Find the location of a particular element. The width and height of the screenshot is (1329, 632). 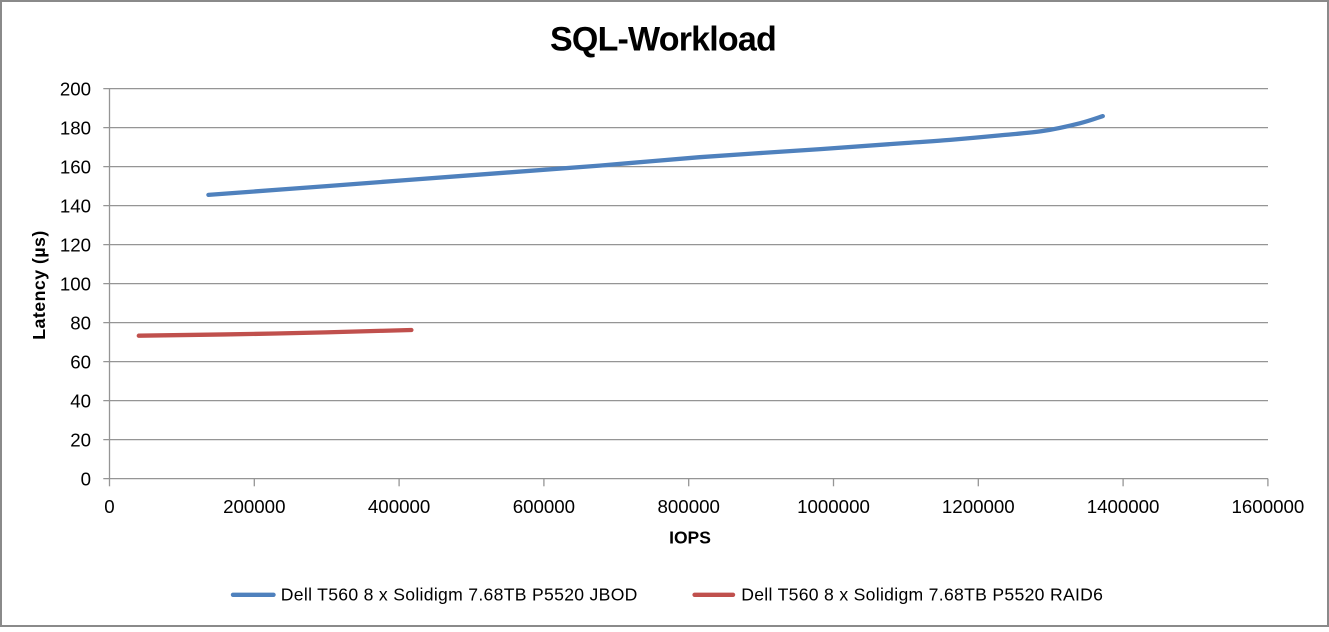

svg-text: Latency (µs) is located at coordinates (39, 285).